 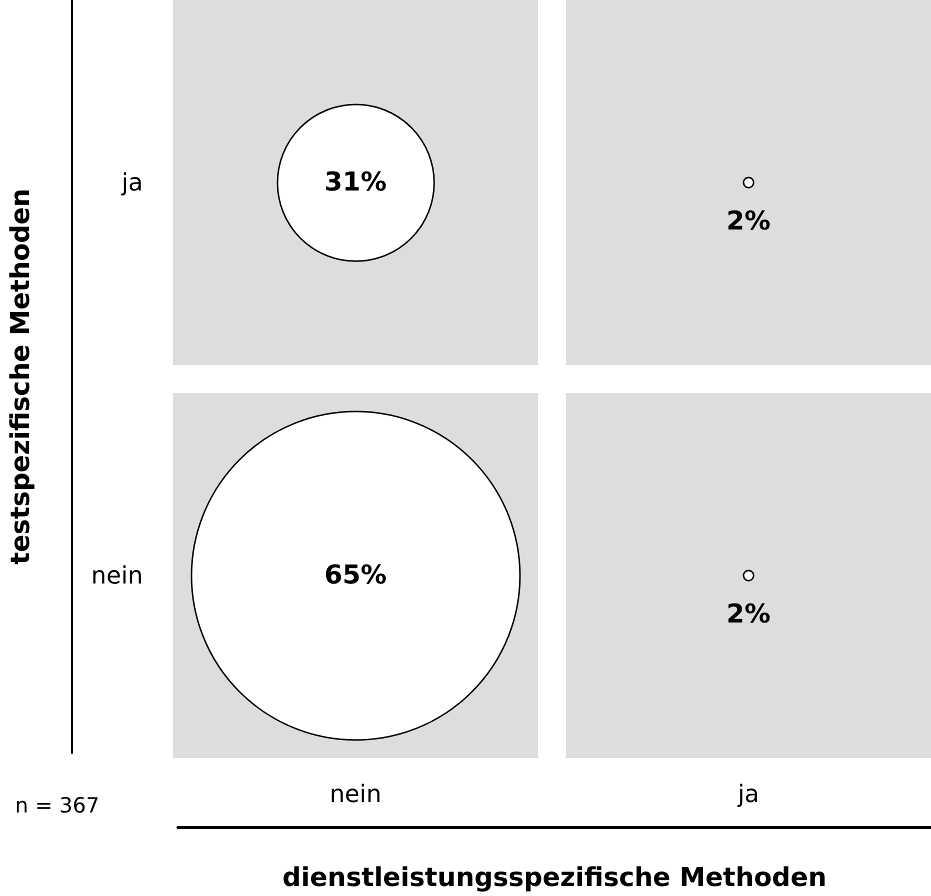 I want to click on text: n = 367, so click(x=57, y=806).